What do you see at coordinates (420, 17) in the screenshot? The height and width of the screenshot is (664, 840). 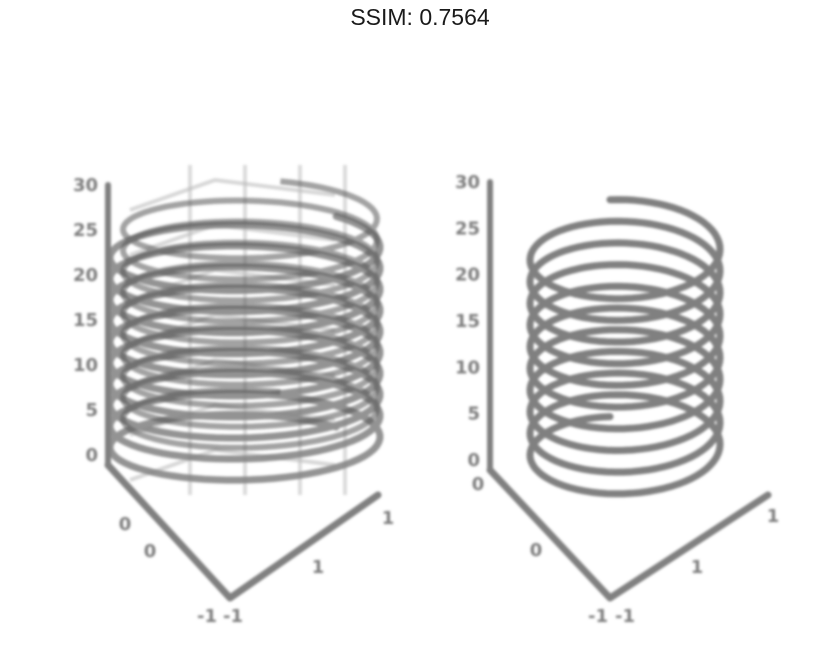 I see `figure-title: SSIM: 0.7564` at bounding box center [420, 17].